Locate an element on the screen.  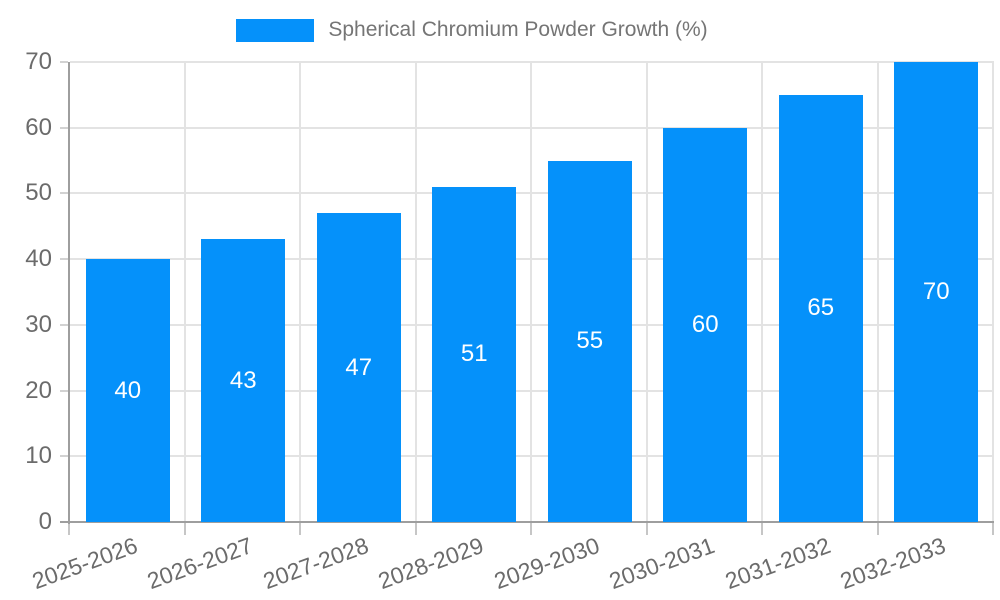
bar-value-label: 60 is located at coordinates (705, 324).